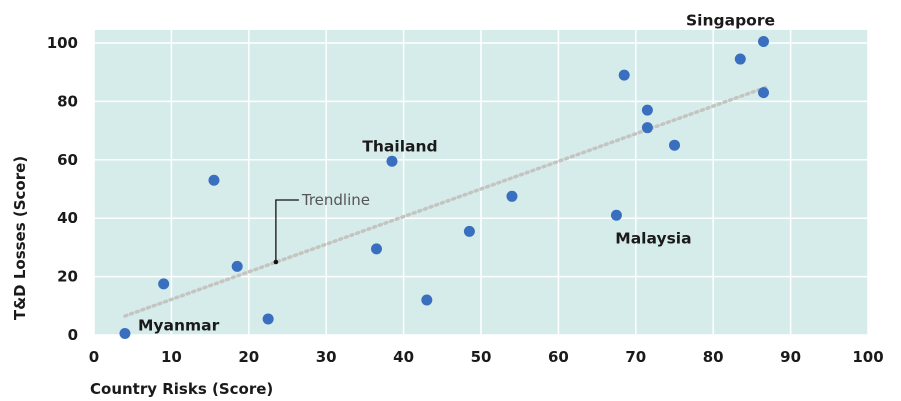 Image resolution: width=901 pixels, height=401 pixels. I want to click on y-tick-label: 100, so click(62, 43).